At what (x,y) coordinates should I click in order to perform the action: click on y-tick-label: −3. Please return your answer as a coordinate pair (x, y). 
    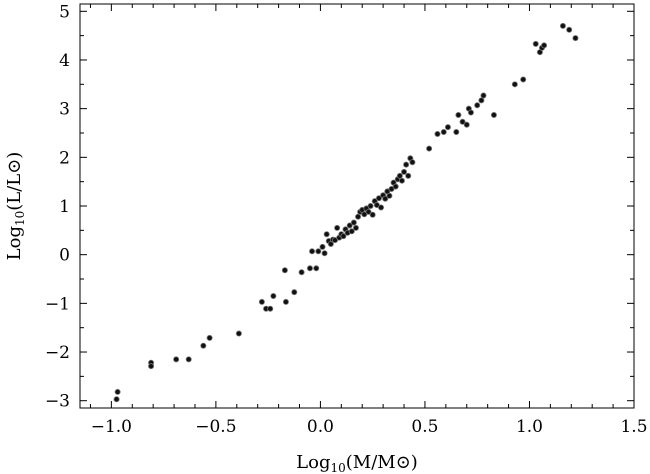
    Looking at the image, I should click on (57, 402).